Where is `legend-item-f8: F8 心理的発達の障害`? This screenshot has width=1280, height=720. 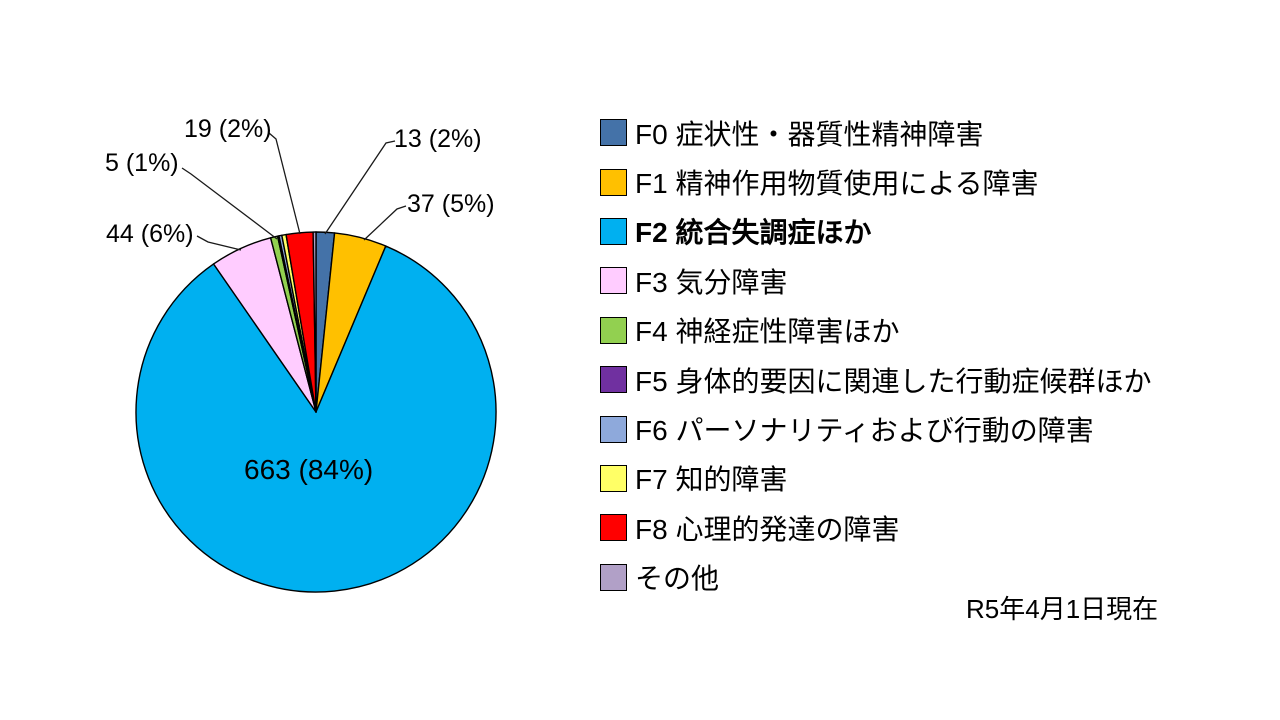 legend-item-f8: F8 心理的発達の障害 is located at coordinates (875, 527).